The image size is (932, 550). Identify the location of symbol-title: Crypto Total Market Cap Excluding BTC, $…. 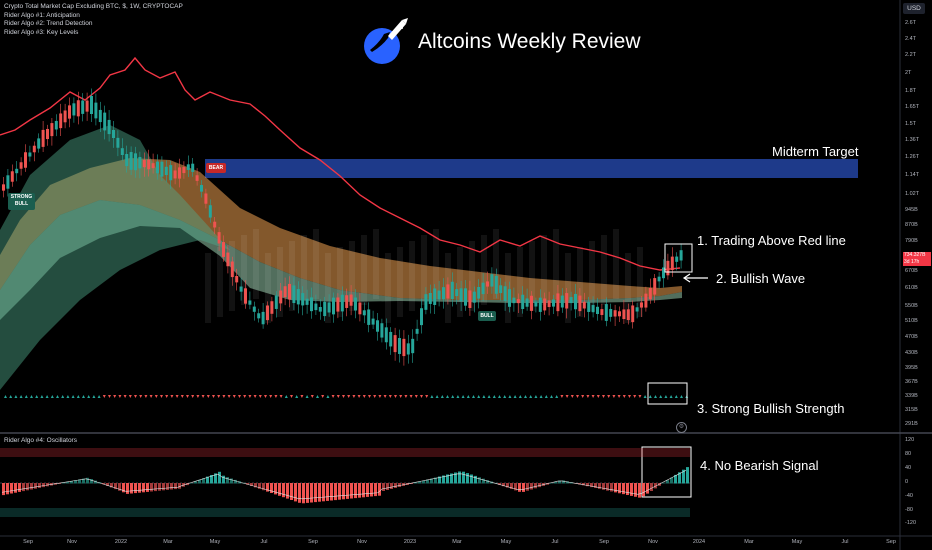
(93, 6).